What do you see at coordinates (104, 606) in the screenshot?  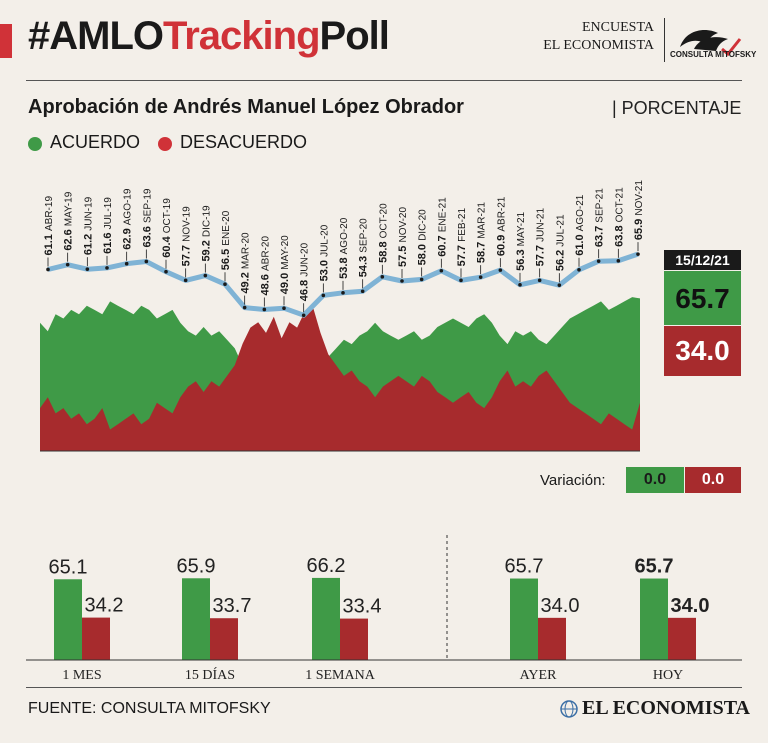 I see `bar-disagree-label: 34.2` at bounding box center [104, 606].